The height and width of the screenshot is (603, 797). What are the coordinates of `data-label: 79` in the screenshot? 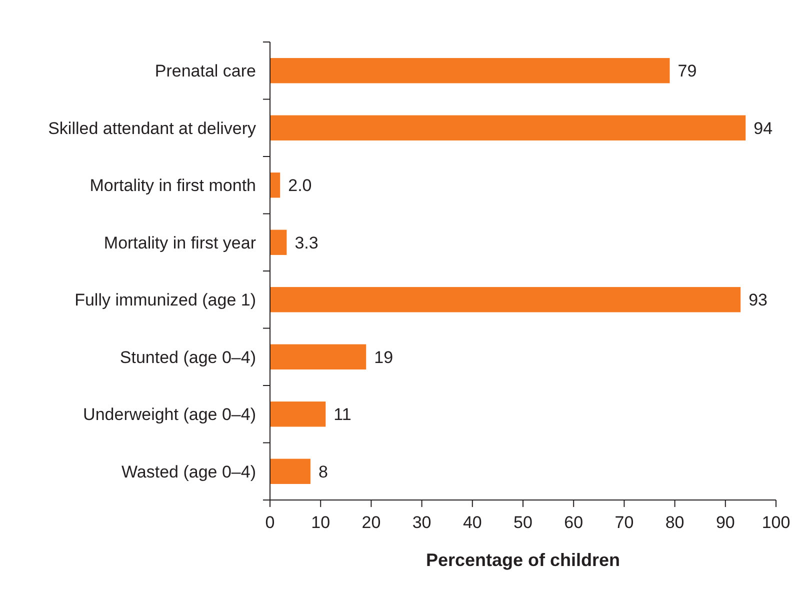 It's located at (687, 71).